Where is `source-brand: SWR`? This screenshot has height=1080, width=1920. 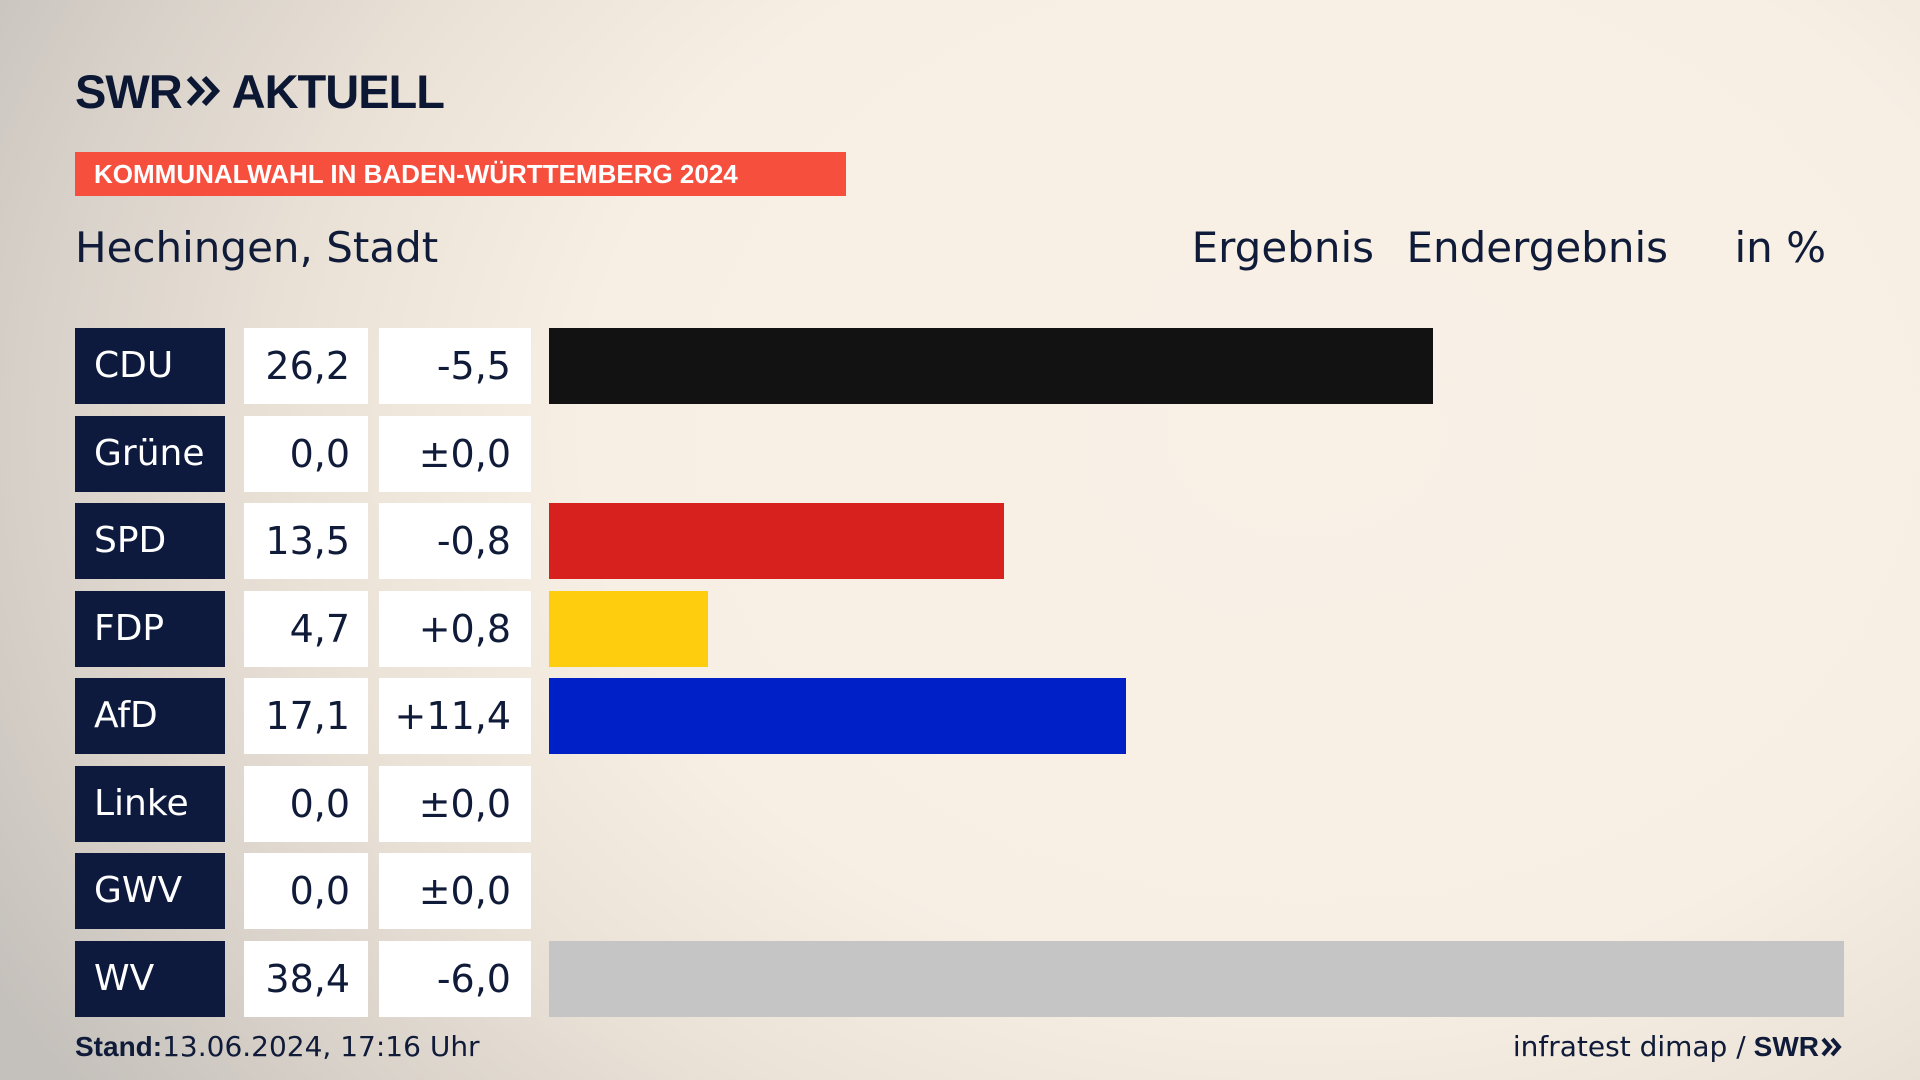 source-brand: SWR is located at coordinates (1786, 1046).